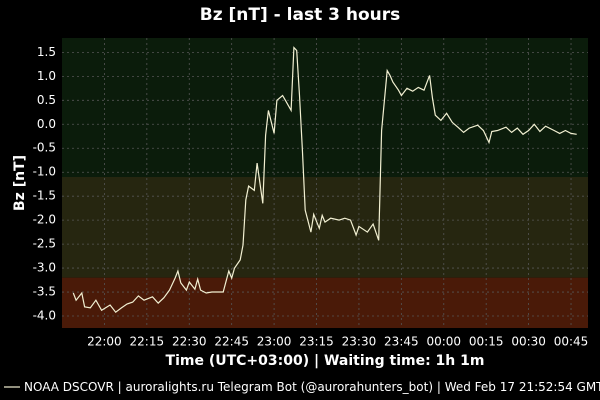  Describe the element at coordinates (486, 342) in the screenshot. I see `x-tick-label: 00:15` at that location.